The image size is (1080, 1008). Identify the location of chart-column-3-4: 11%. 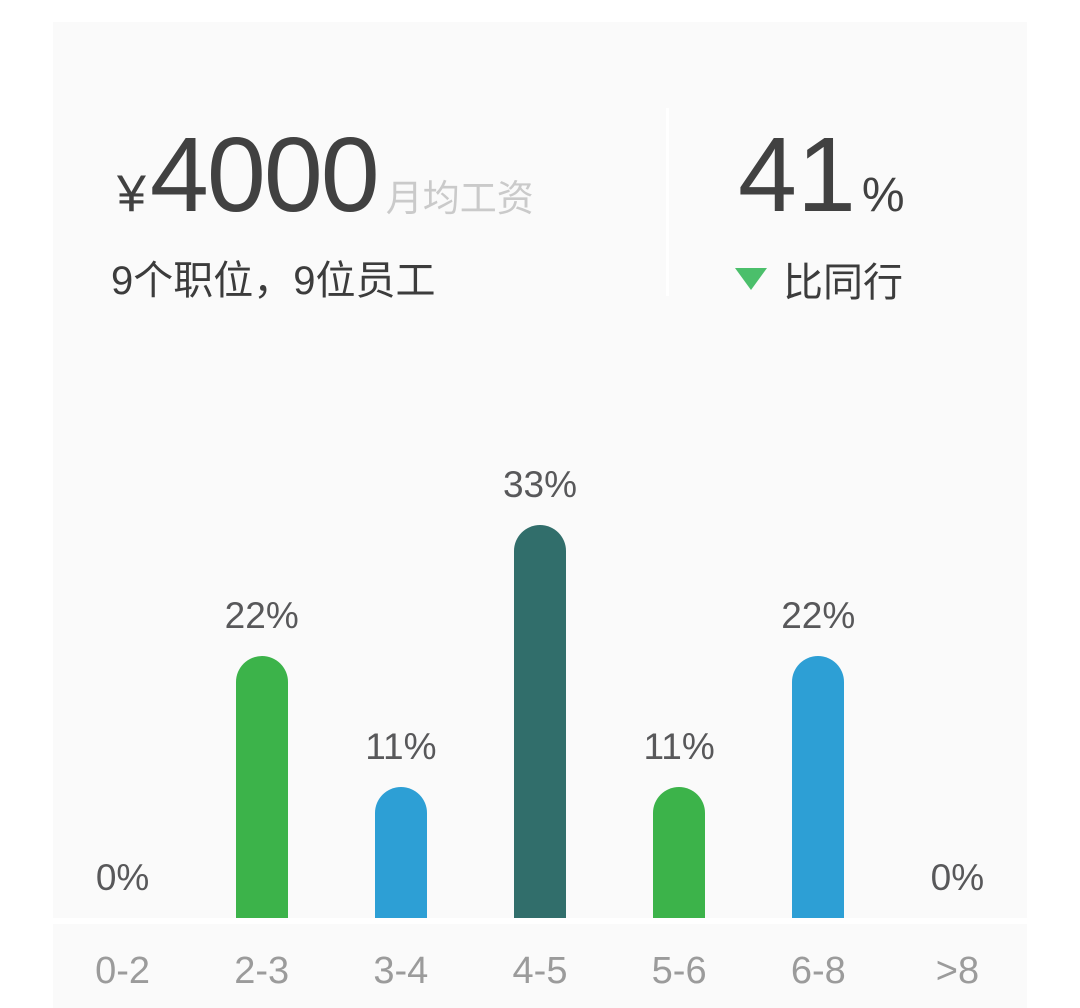
(400, 823).